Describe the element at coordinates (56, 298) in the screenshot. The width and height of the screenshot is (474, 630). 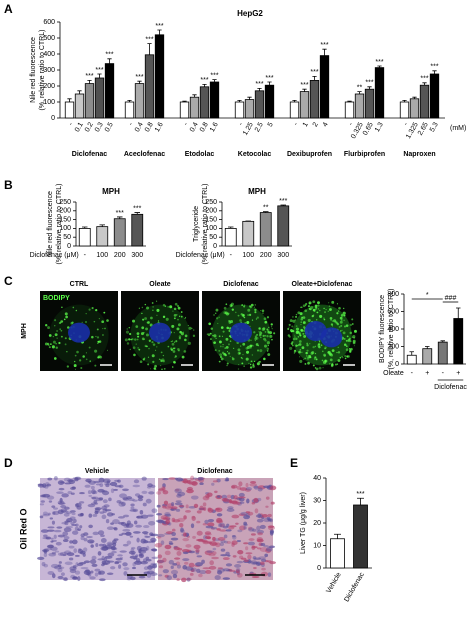
I see `stain-label: BODIPY` at that location.